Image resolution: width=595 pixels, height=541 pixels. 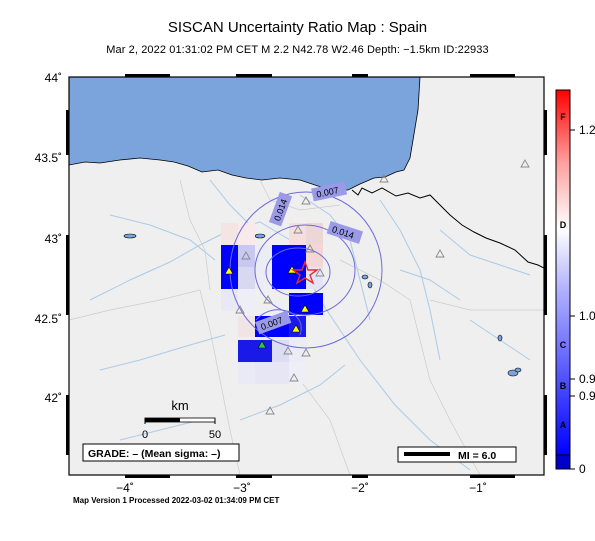 I want to click on svg-text: km, so click(x=179, y=405).